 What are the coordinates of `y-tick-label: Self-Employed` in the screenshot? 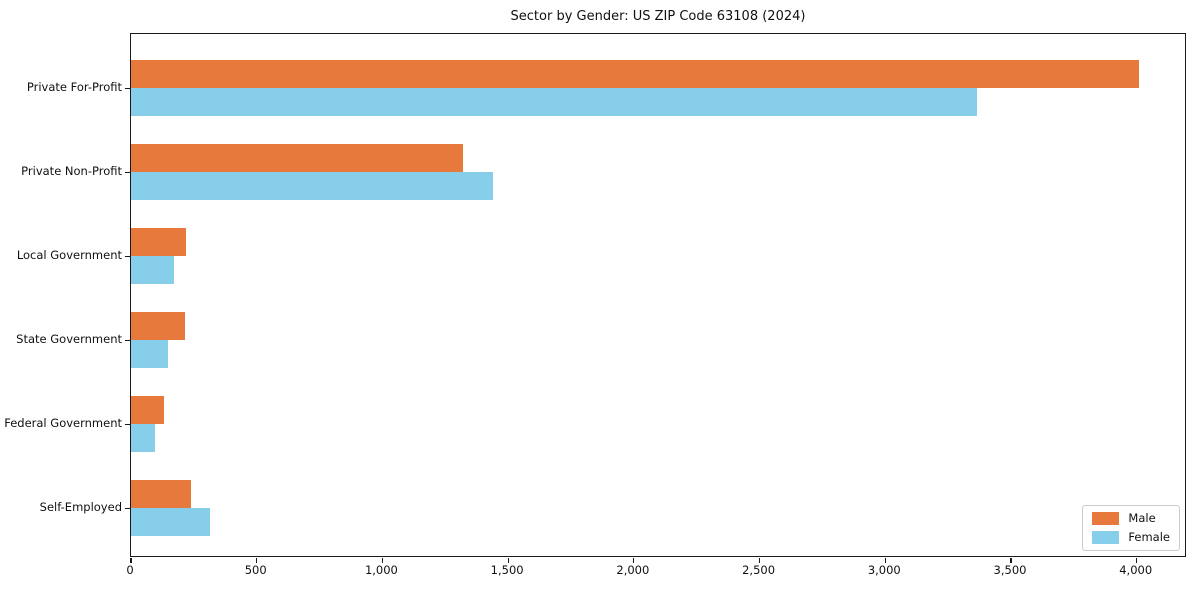 It's located at (80, 507).